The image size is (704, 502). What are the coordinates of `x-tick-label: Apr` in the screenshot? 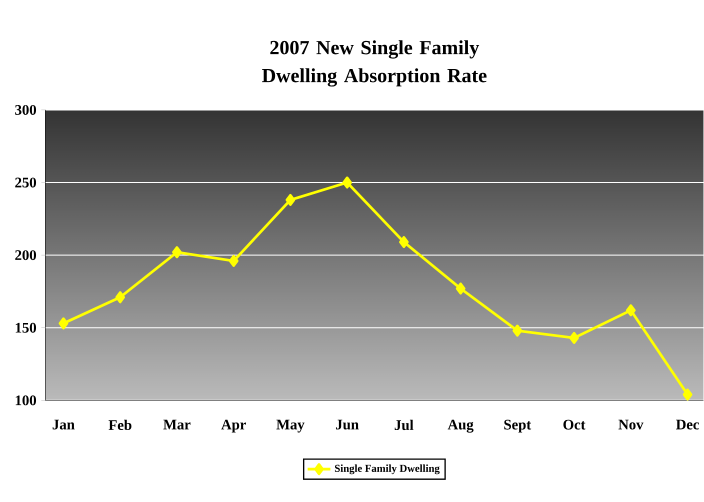 It's located at (233, 426).